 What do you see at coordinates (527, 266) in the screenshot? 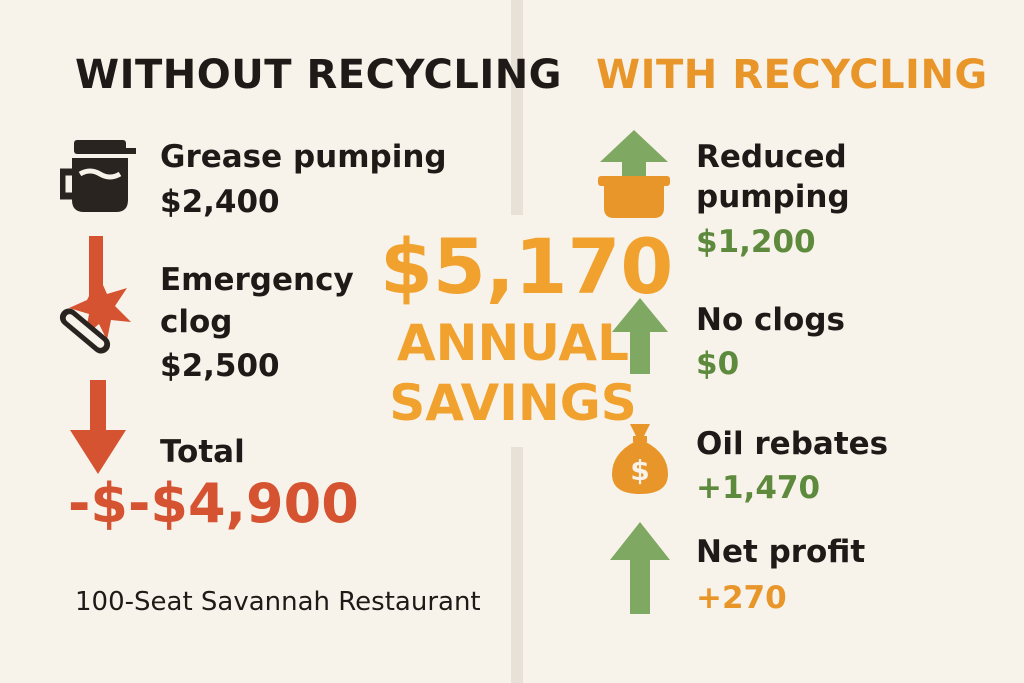
I see `savings-amount: $5,170` at bounding box center [527, 266].